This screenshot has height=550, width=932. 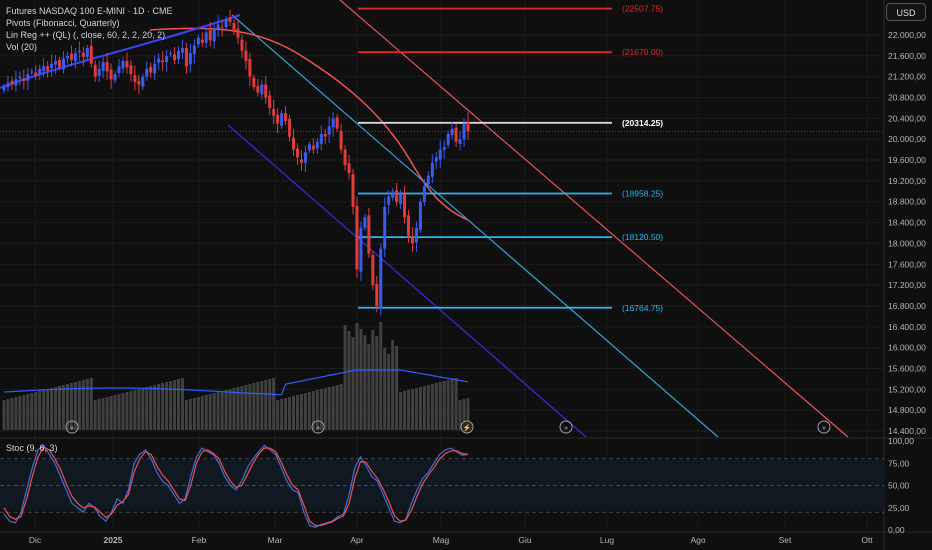 What do you see at coordinates (32, 448) in the screenshot?
I see `stoc-indicator-label: Stoc (9, 6, 3)` at bounding box center [32, 448].